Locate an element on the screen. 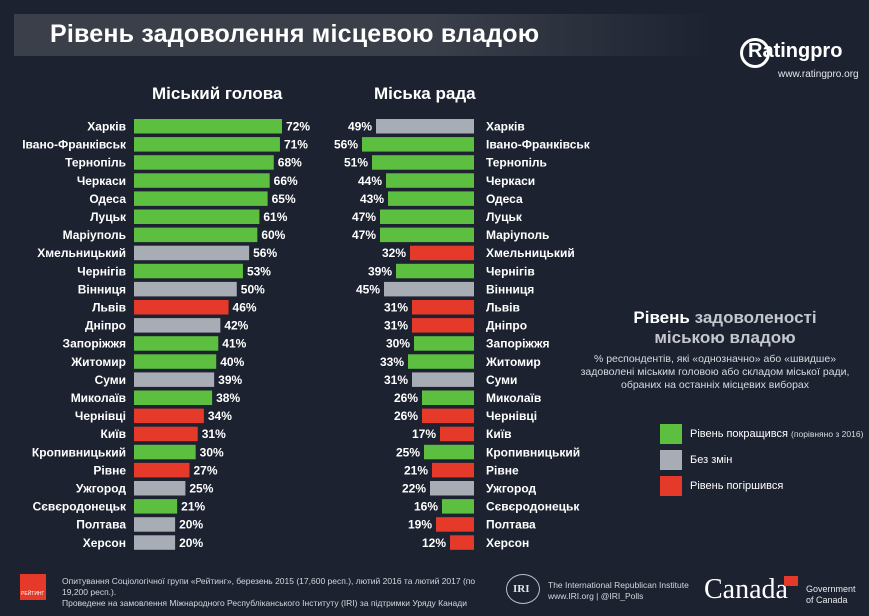 This screenshot has height=616, width=869. canada-wordmark: Canada is located at coordinates (746, 589).